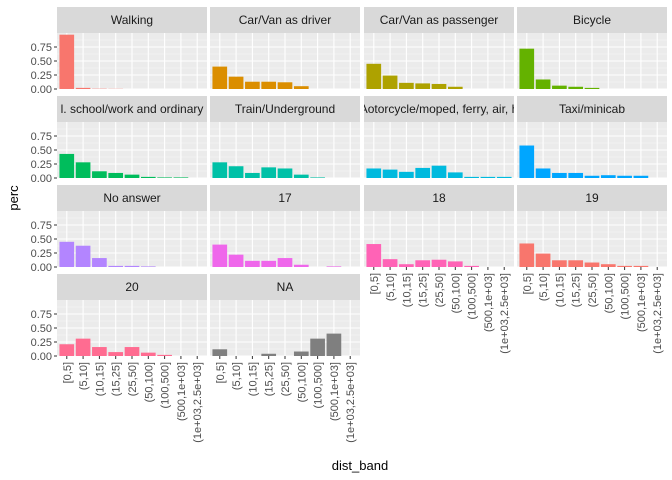  I want to click on y-tick-label: 0.00, so click(41, 357).